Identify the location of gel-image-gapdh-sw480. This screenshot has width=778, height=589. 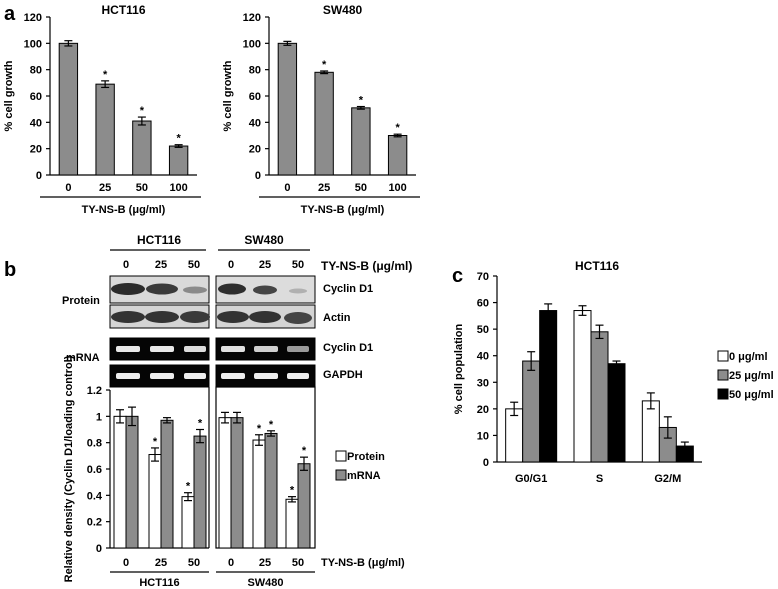
(265, 376).